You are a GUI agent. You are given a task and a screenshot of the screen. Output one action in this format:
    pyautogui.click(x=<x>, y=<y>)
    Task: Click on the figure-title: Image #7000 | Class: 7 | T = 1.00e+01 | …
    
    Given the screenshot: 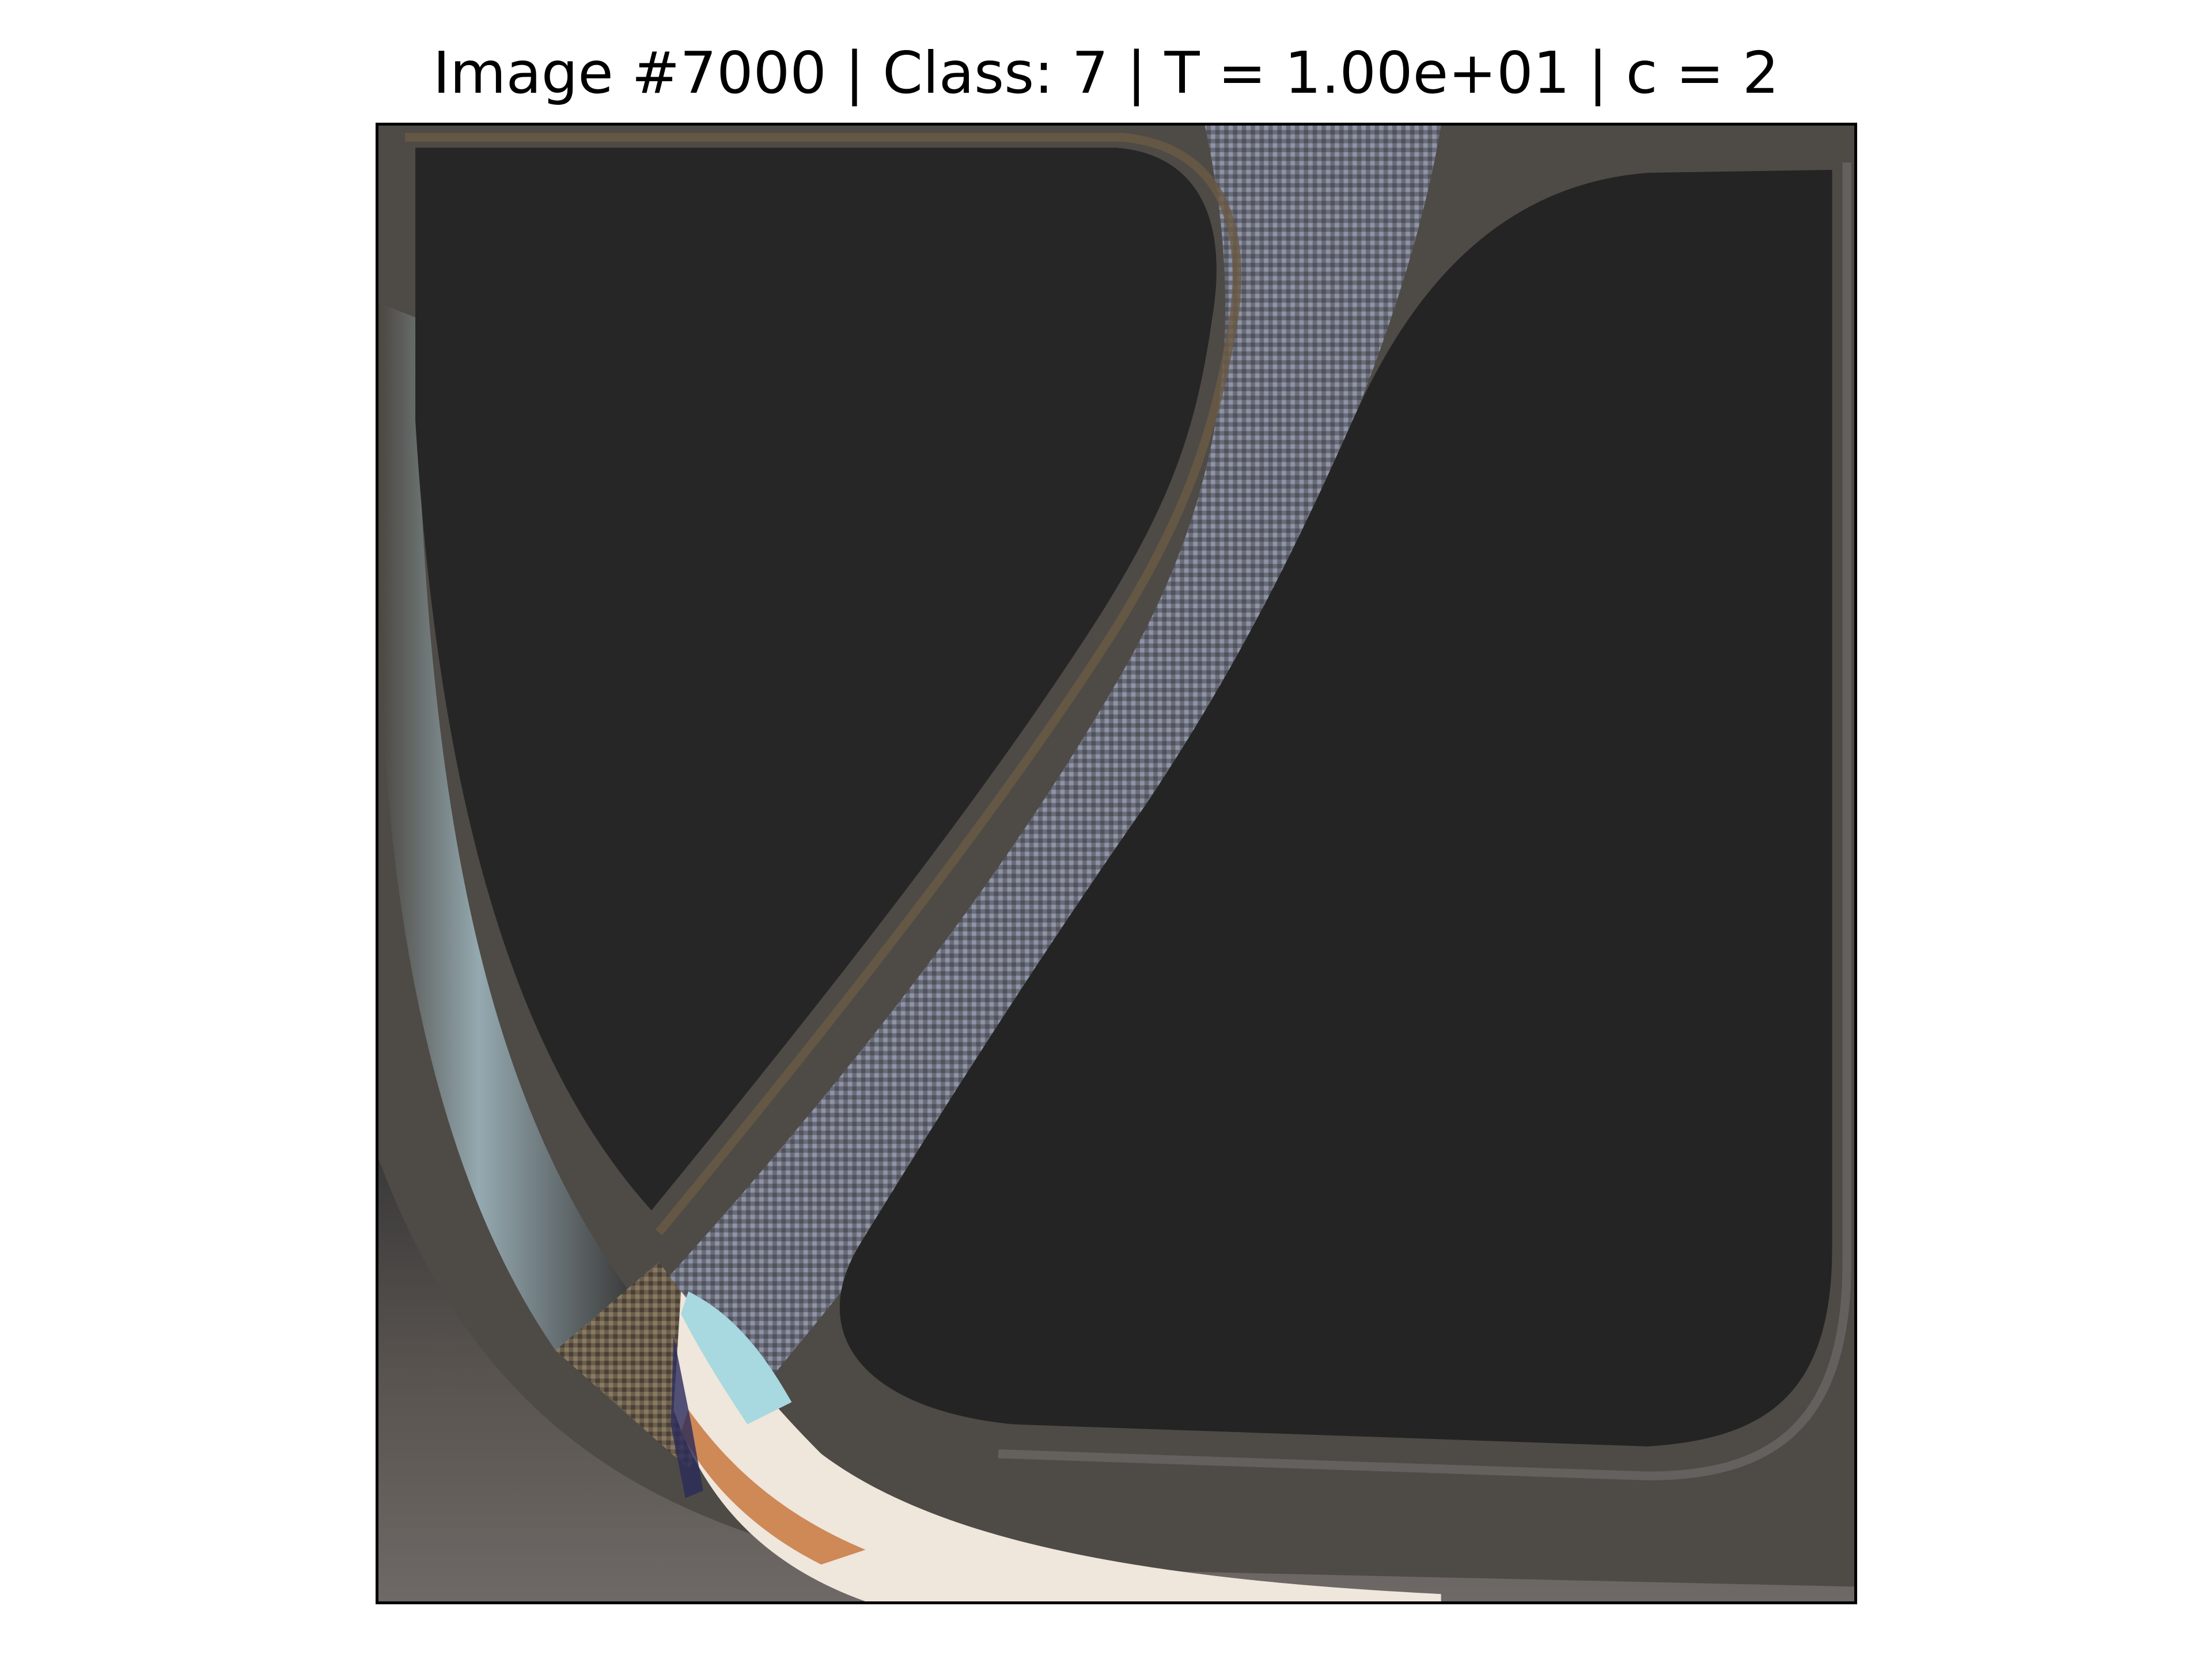 What is the action you would take?
    pyautogui.click(x=1106, y=73)
    